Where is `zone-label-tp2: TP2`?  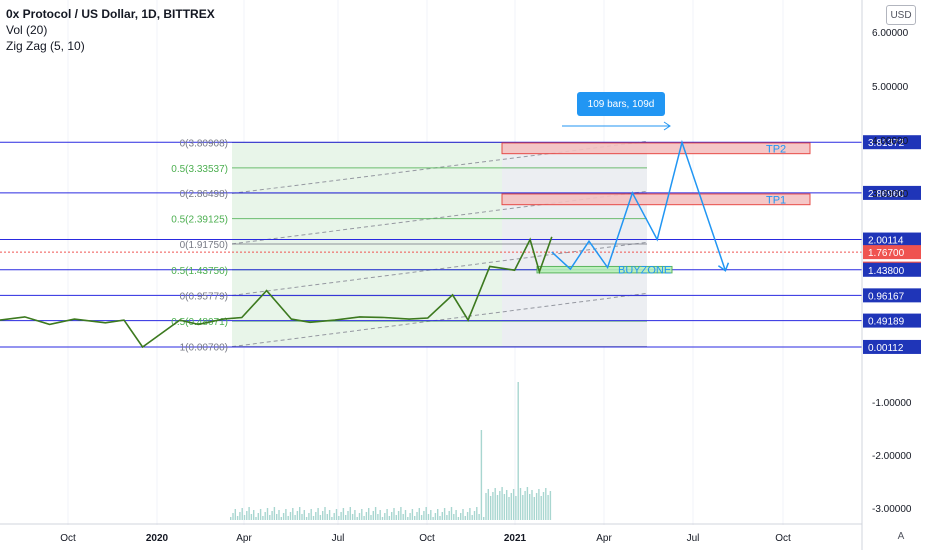 zone-label-tp2: TP2 is located at coordinates (776, 149).